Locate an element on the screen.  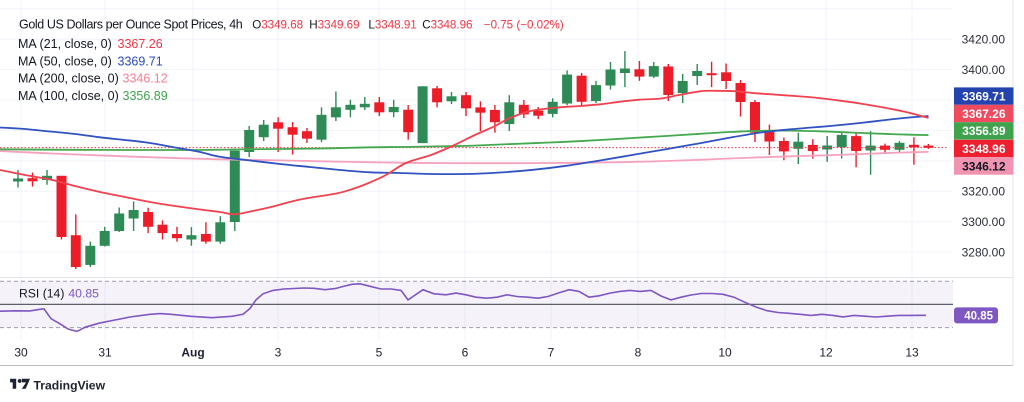
svg-text: H3349.69 is located at coordinates (334, 25).